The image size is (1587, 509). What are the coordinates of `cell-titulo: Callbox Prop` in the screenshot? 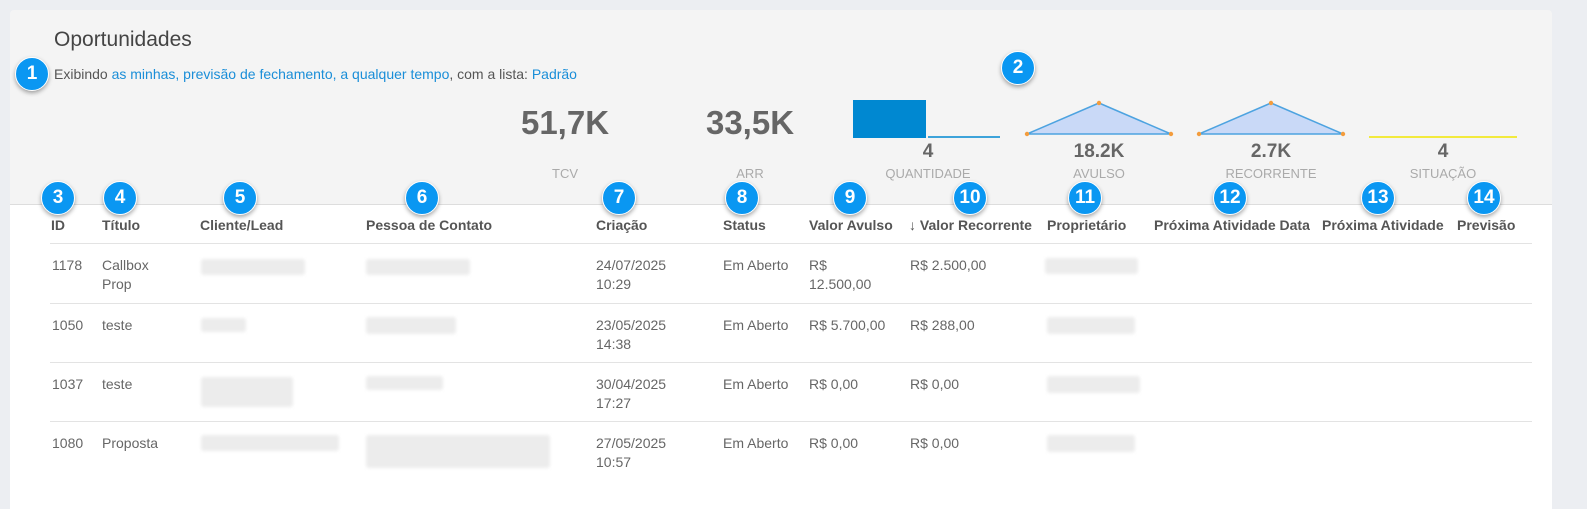 It's located at (125, 274).